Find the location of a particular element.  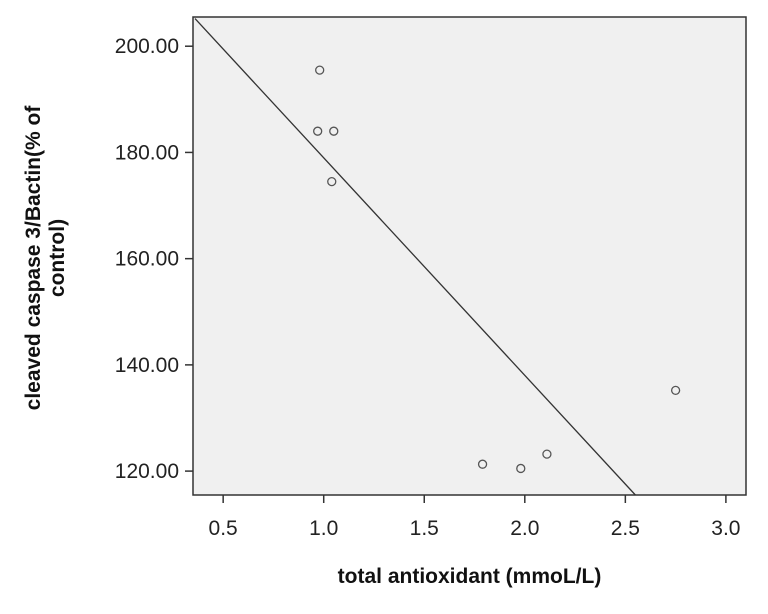

x-tick-label: 1.0 is located at coordinates (323, 528).